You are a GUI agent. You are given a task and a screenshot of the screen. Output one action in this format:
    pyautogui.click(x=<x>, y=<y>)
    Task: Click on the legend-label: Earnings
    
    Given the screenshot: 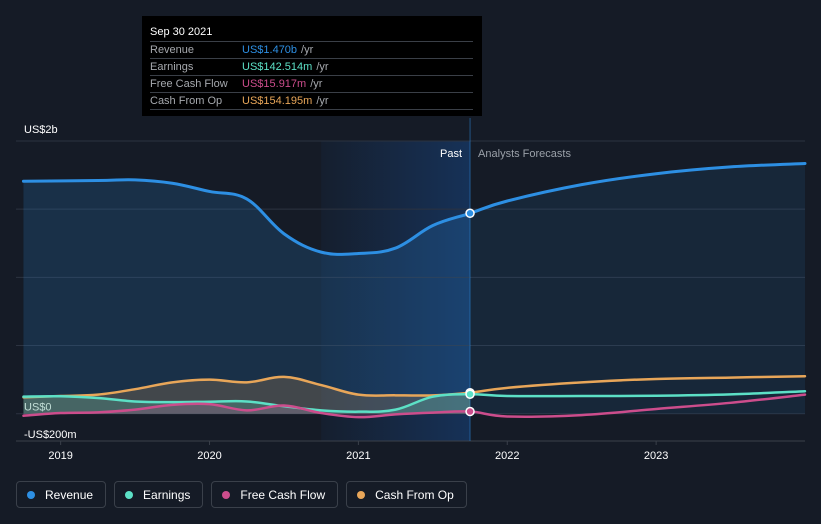 What is the action you would take?
    pyautogui.click(x=167, y=494)
    